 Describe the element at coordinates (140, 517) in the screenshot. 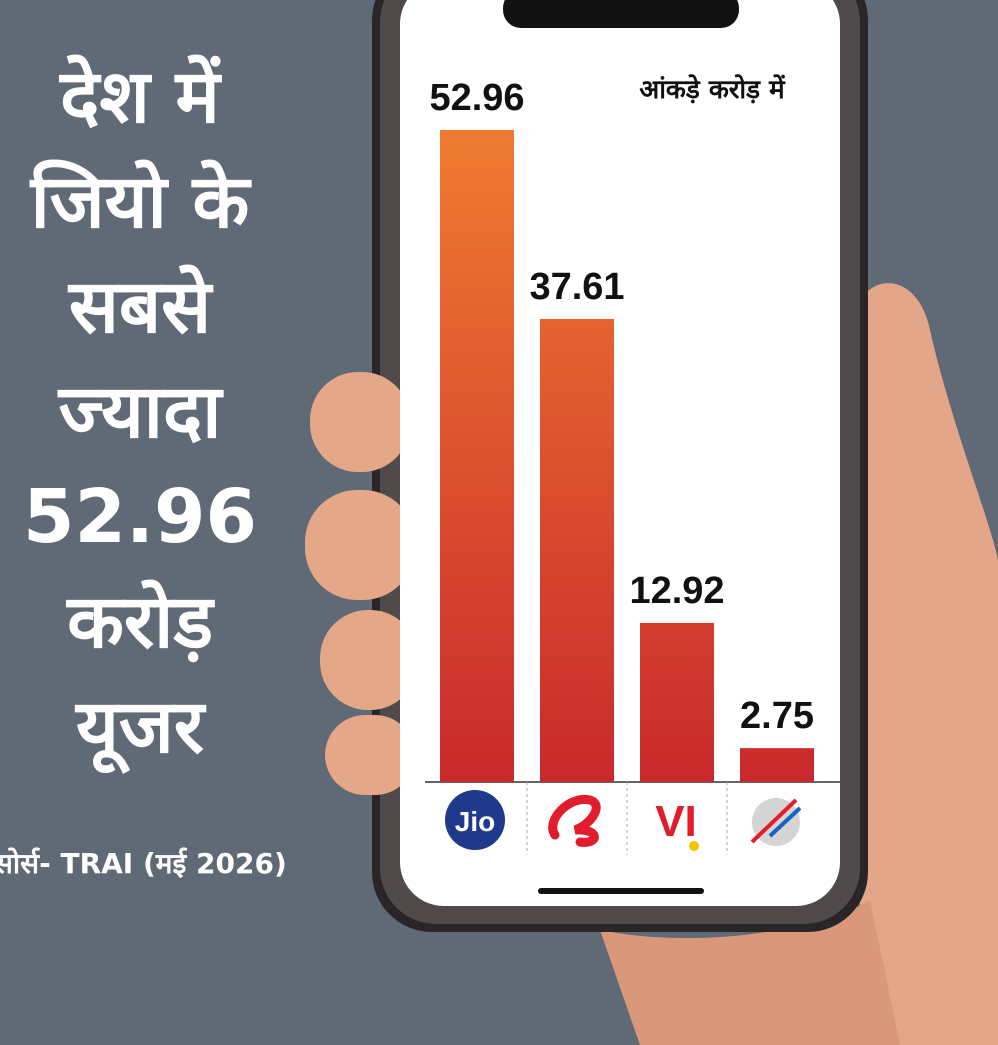

I see `headline-line: 52.96` at that location.